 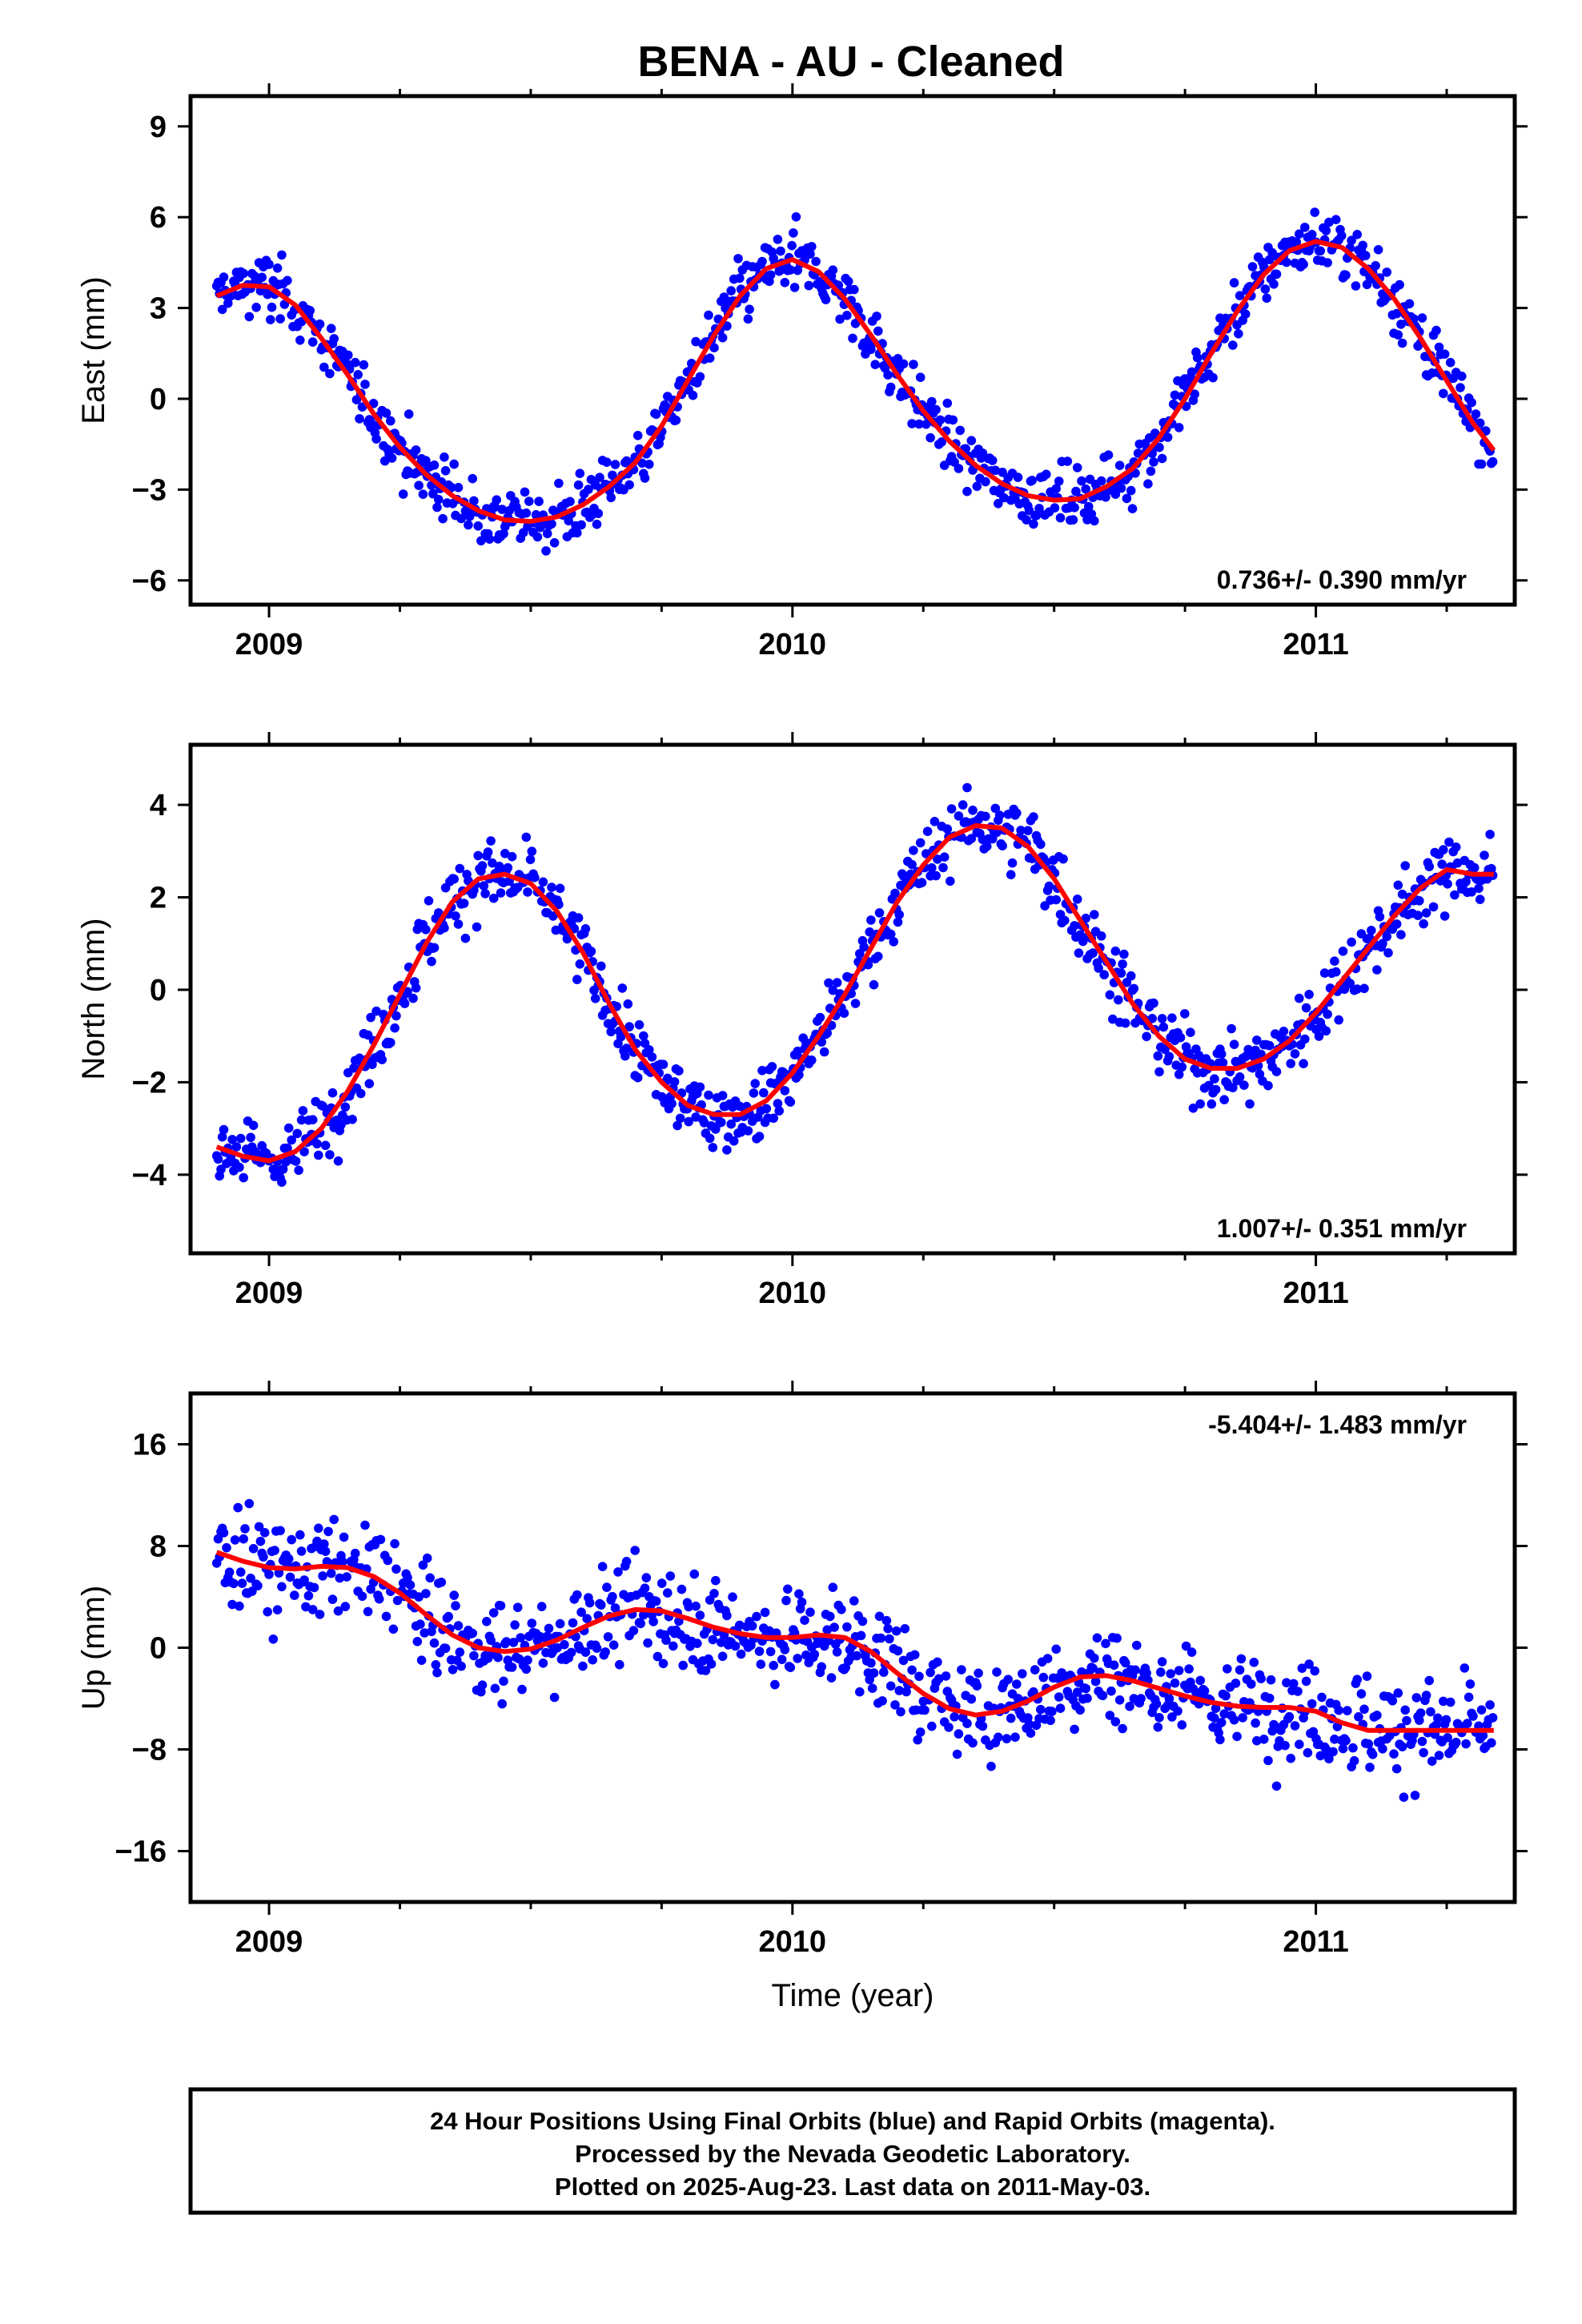 What do you see at coordinates (158, 399) in the screenshot?
I see `y-tick-label: 0` at bounding box center [158, 399].